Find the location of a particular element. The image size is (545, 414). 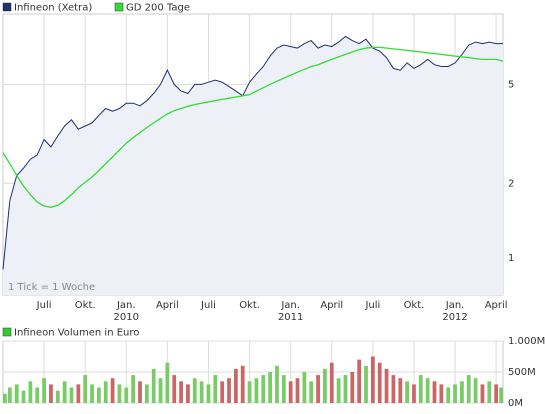

annotation: 1 Tick = 1 Woche is located at coordinates (51, 287).